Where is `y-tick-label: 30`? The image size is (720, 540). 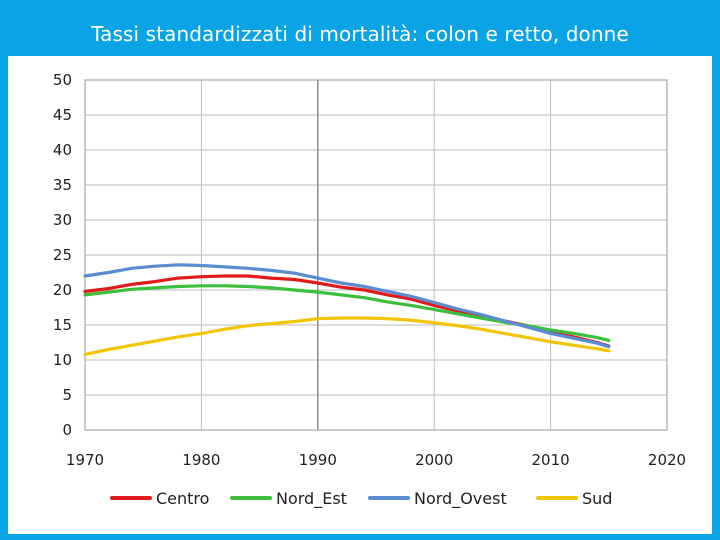 y-tick-label: 30 is located at coordinates (62, 220).